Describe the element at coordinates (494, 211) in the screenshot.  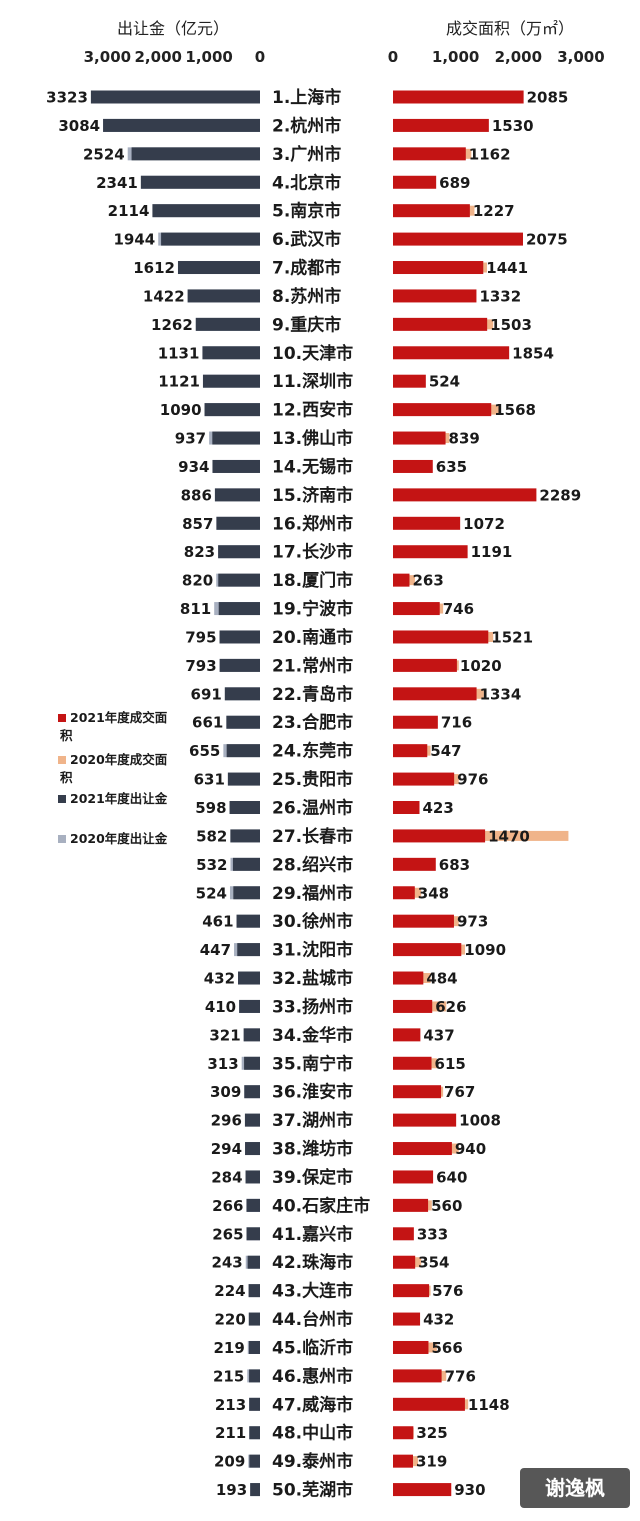
I see `transaction-area-value-label: 1227` at that location.